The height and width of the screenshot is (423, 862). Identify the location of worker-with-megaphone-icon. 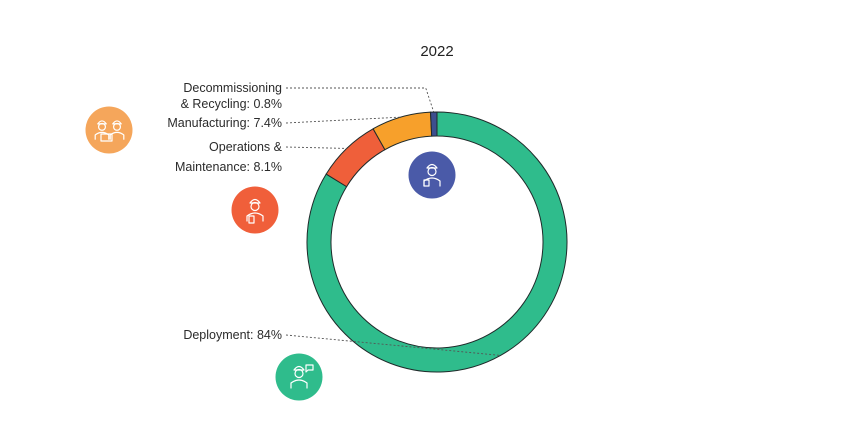
(299, 377).